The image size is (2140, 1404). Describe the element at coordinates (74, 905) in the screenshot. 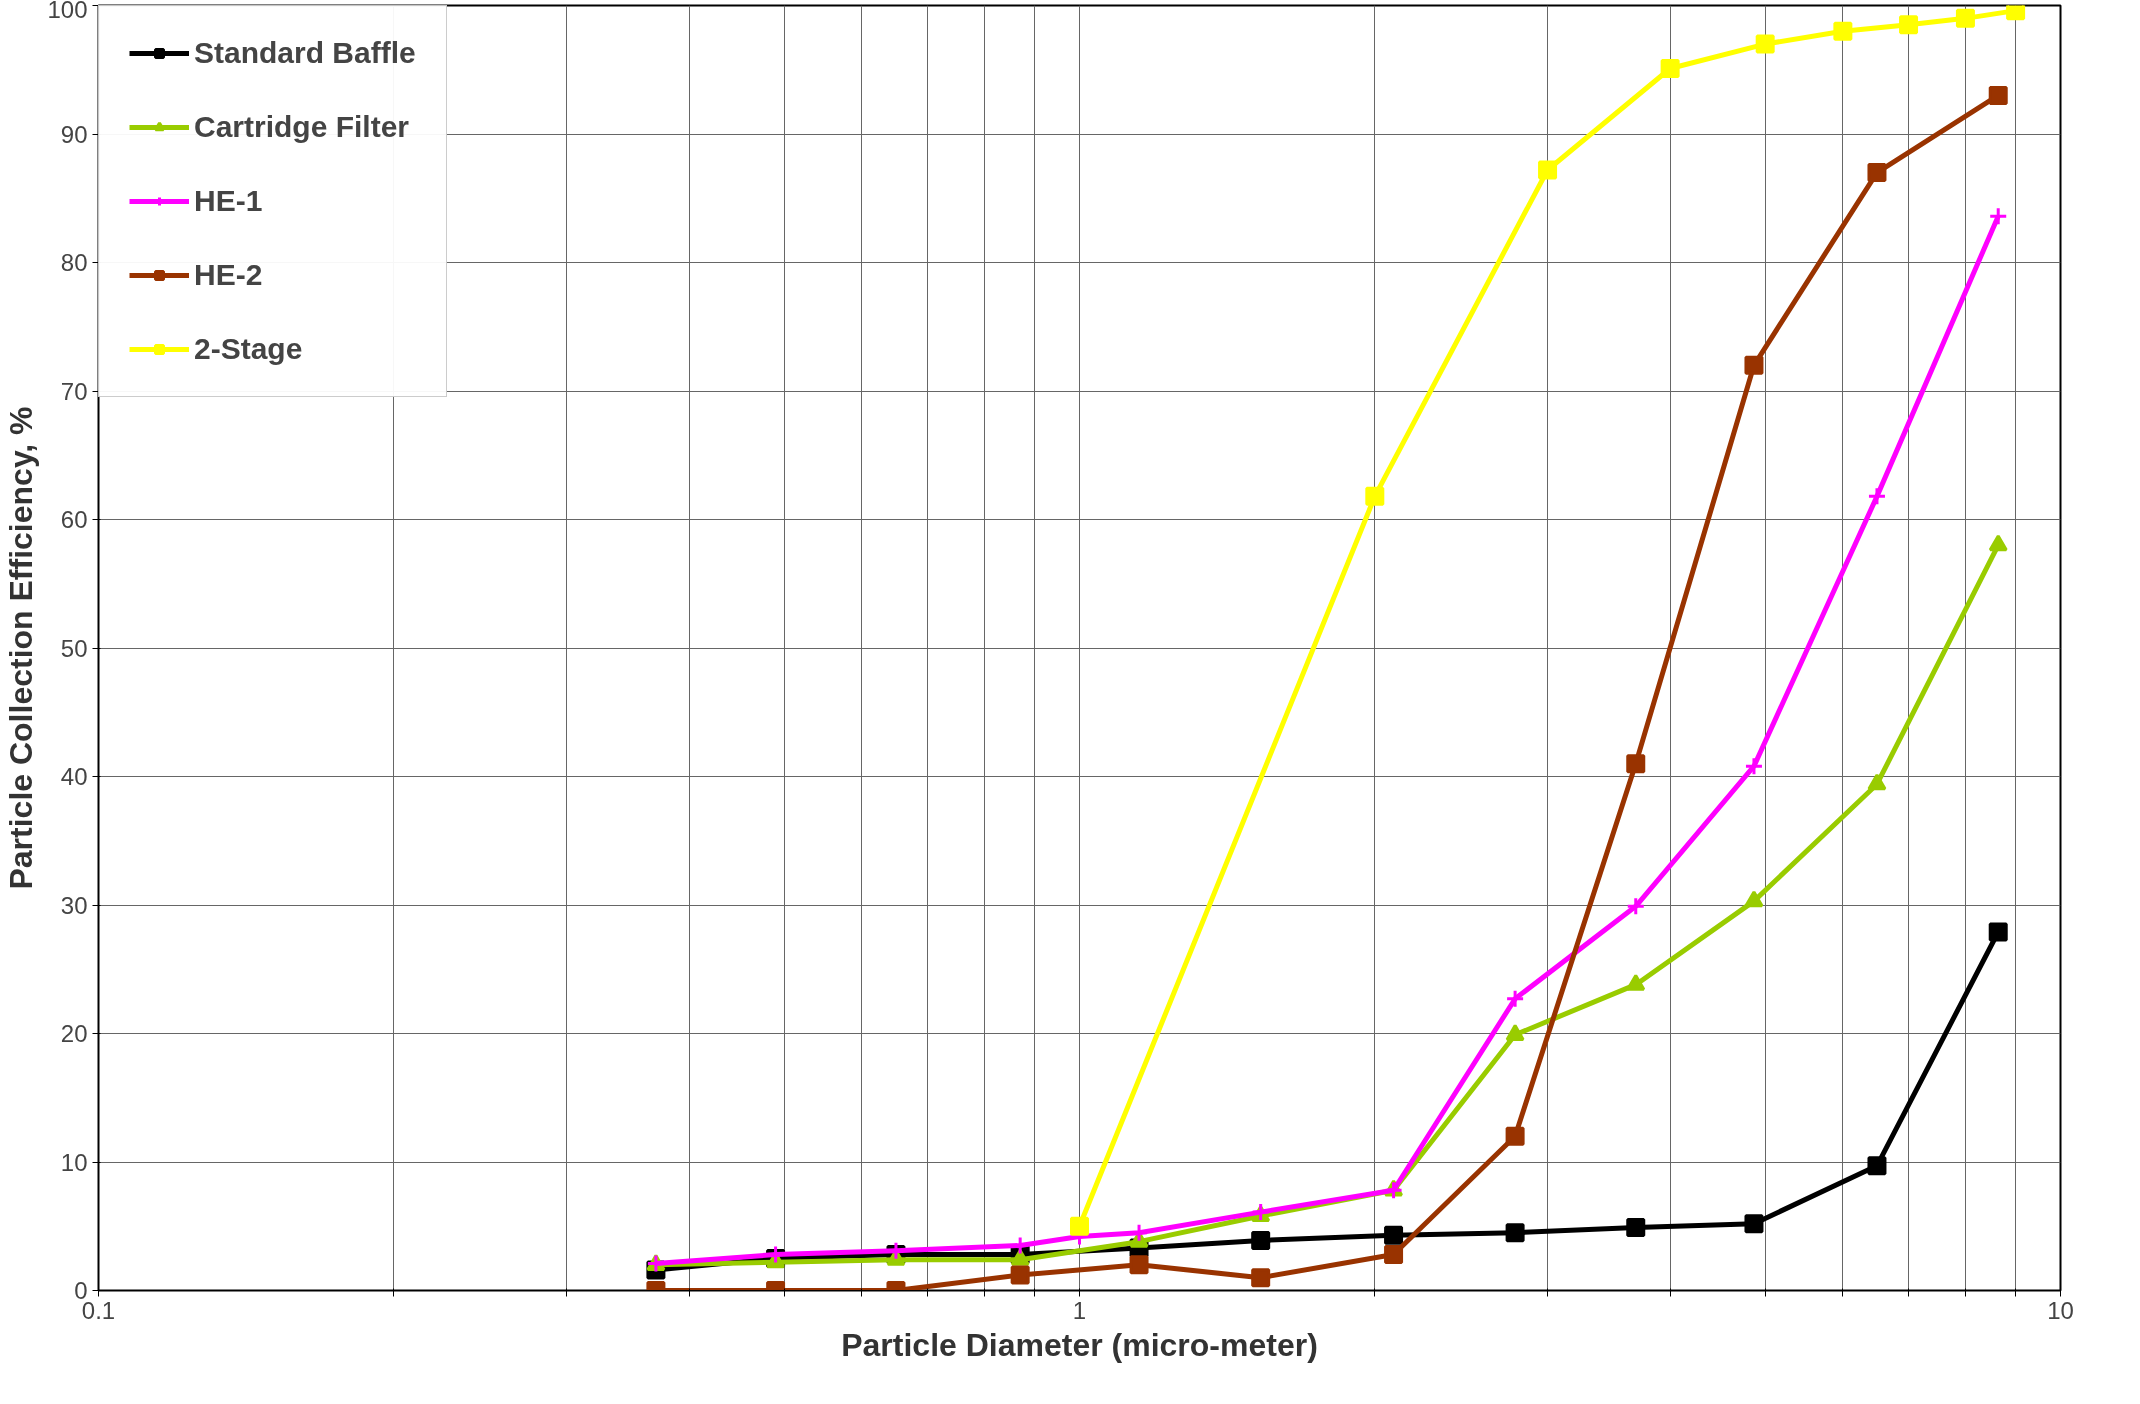

I see `y-tick-label: 30` at that location.